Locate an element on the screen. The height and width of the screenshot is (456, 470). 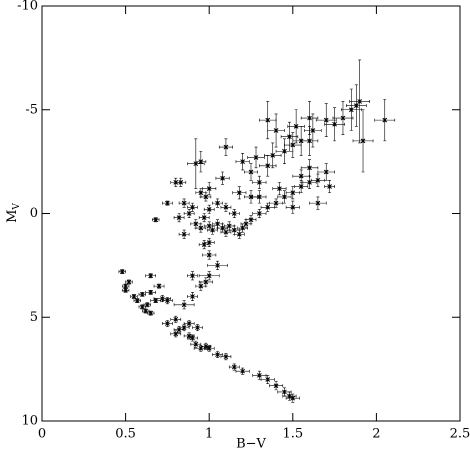
y-axis-label-main: M is located at coordinates (12, 216).